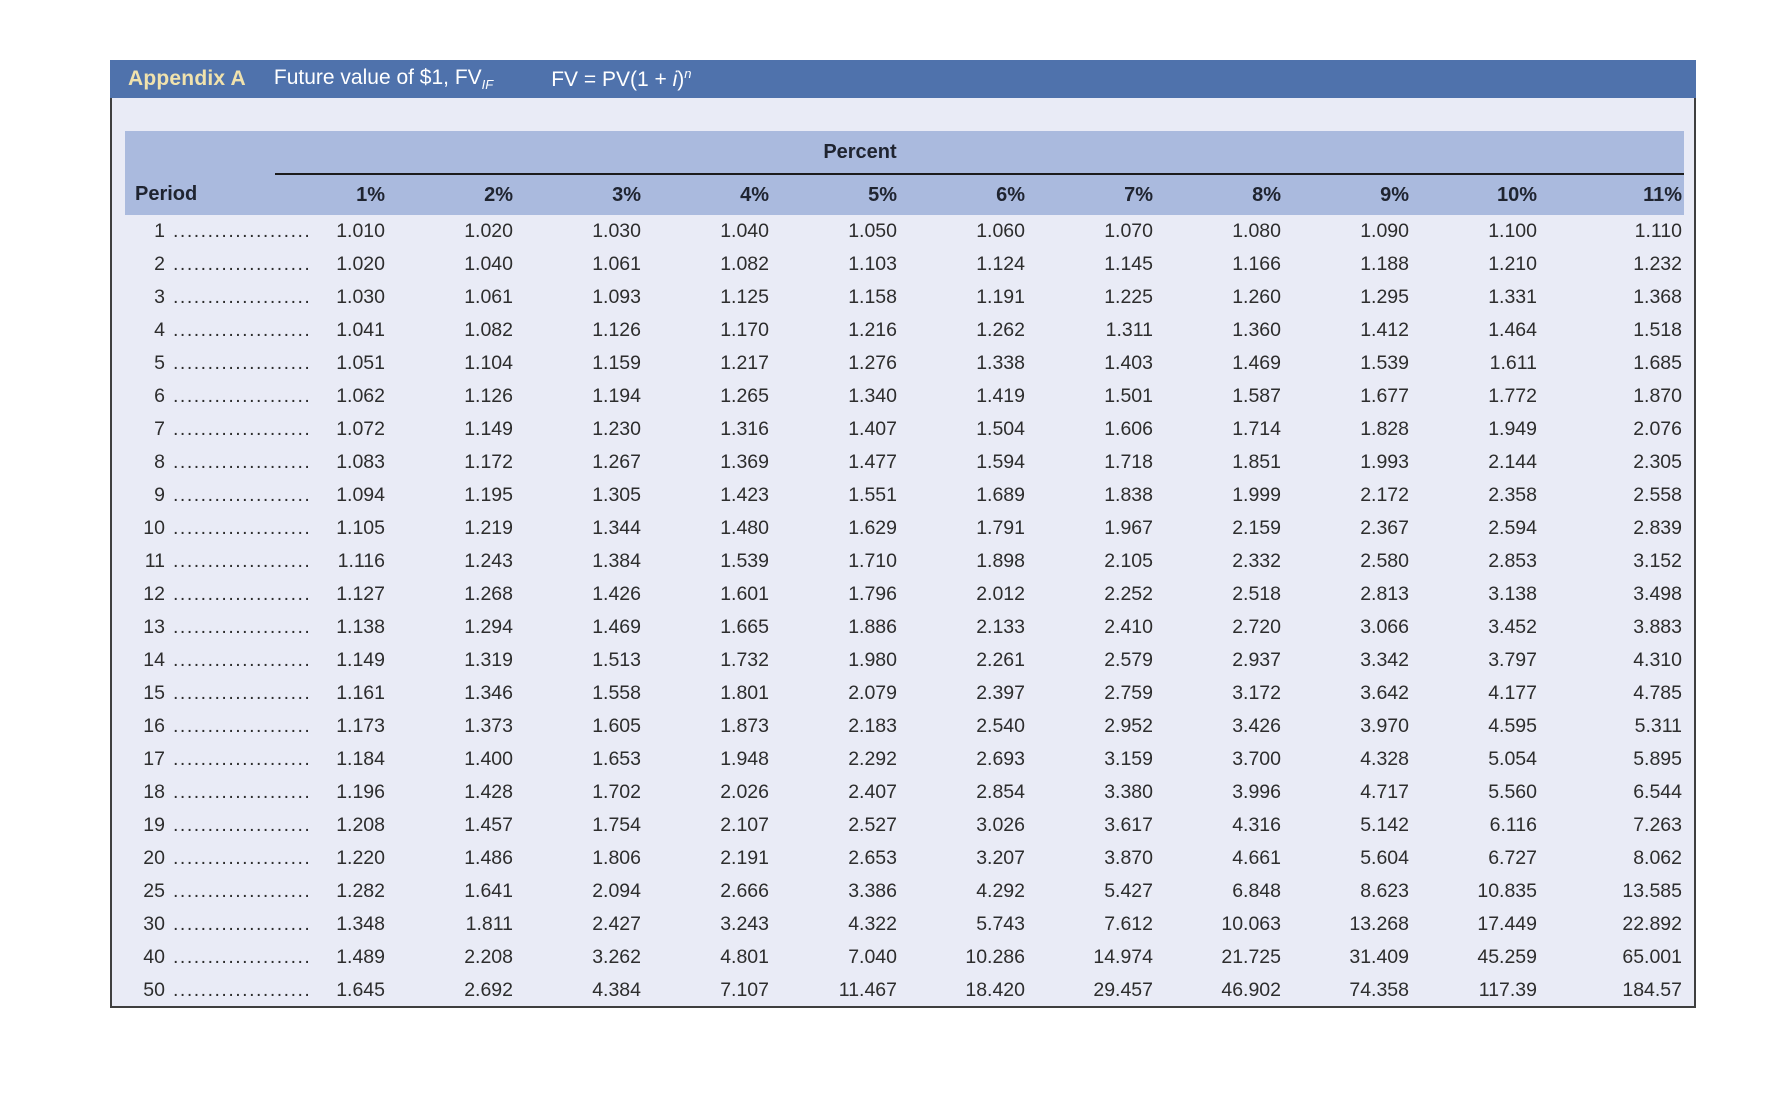 This screenshot has width=1774, height=1112. What do you see at coordinates (1512, 858) in the screenshot?
I see `factor-value: 6.727` at bounding box center [1512, 858].